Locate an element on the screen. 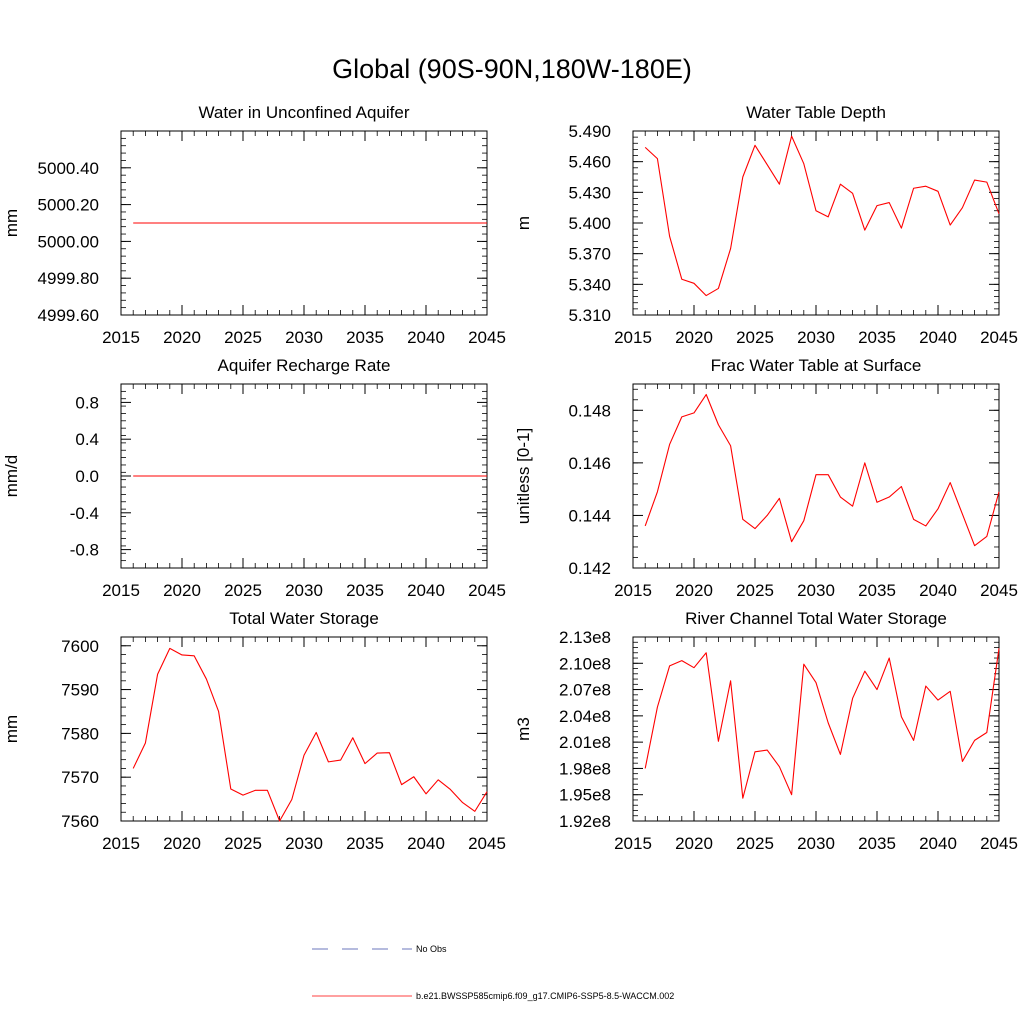 Image resolution: width=1024 pixels, height=1024 pixels. y-axis-label: m is located at coordinates (523, 223).